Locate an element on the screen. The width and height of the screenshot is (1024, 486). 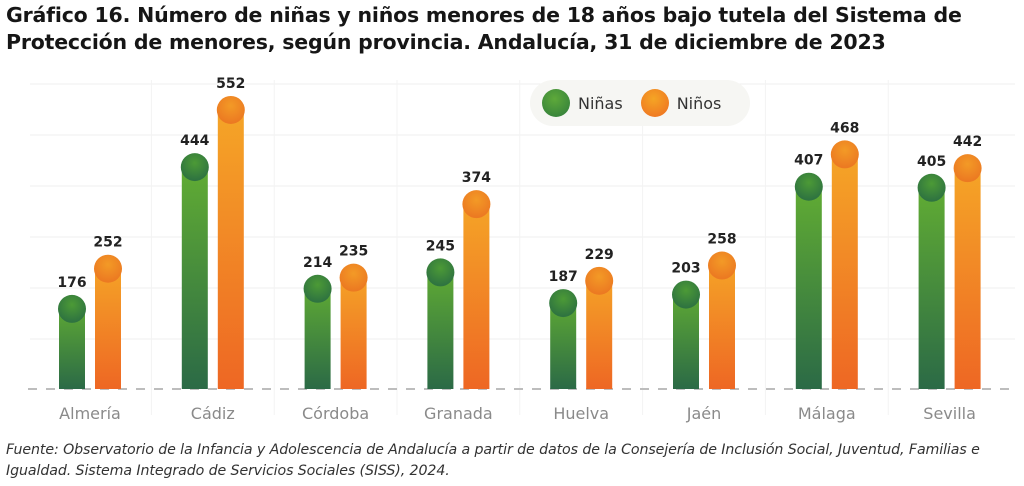
data-label-ninos-granada: 374 is located at coordinates (476, 178).